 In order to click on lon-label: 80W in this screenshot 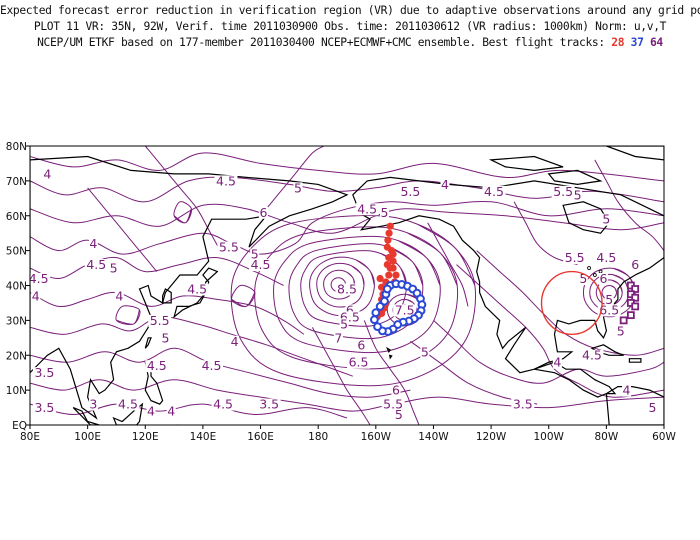, I will do `click(606, 437)`.